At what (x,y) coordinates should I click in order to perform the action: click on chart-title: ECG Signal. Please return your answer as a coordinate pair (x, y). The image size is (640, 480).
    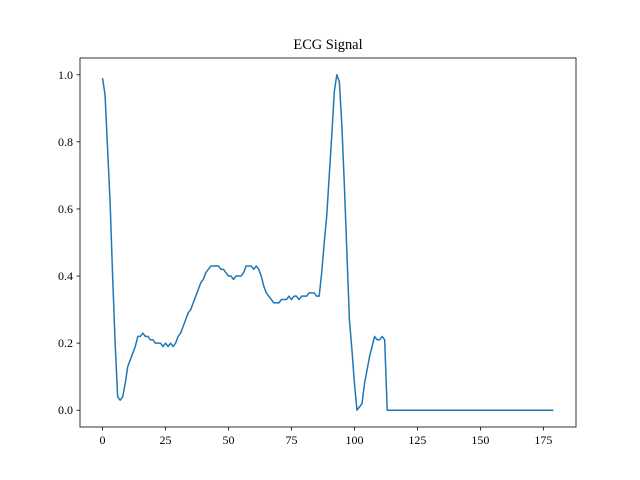
    Looking at the image, I should click on (327, 45).